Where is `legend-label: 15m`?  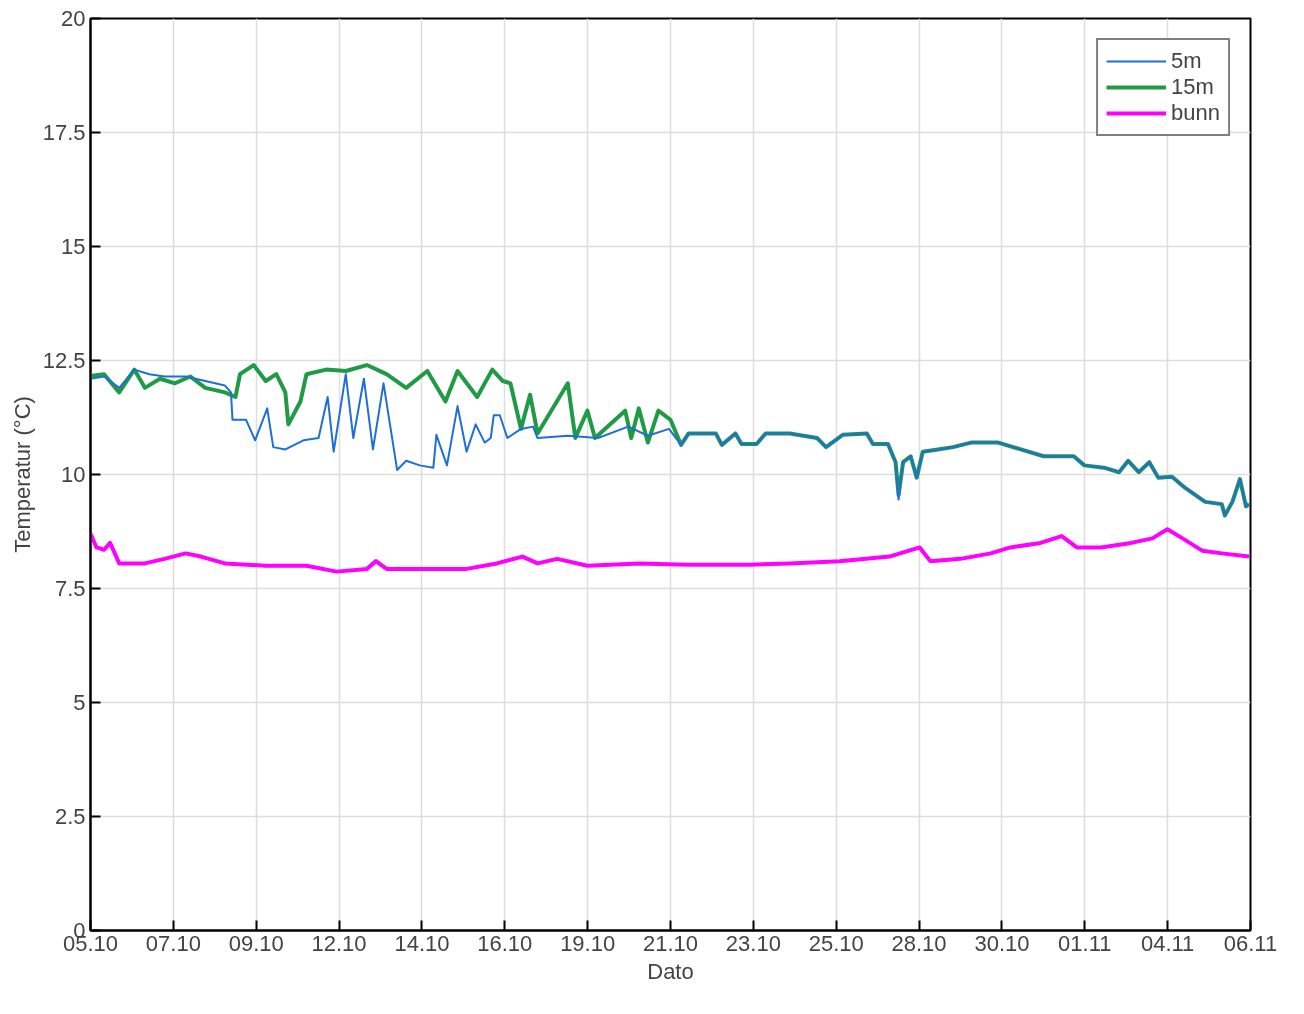
legend-label: 15m is located at coordinates (1192, 87).